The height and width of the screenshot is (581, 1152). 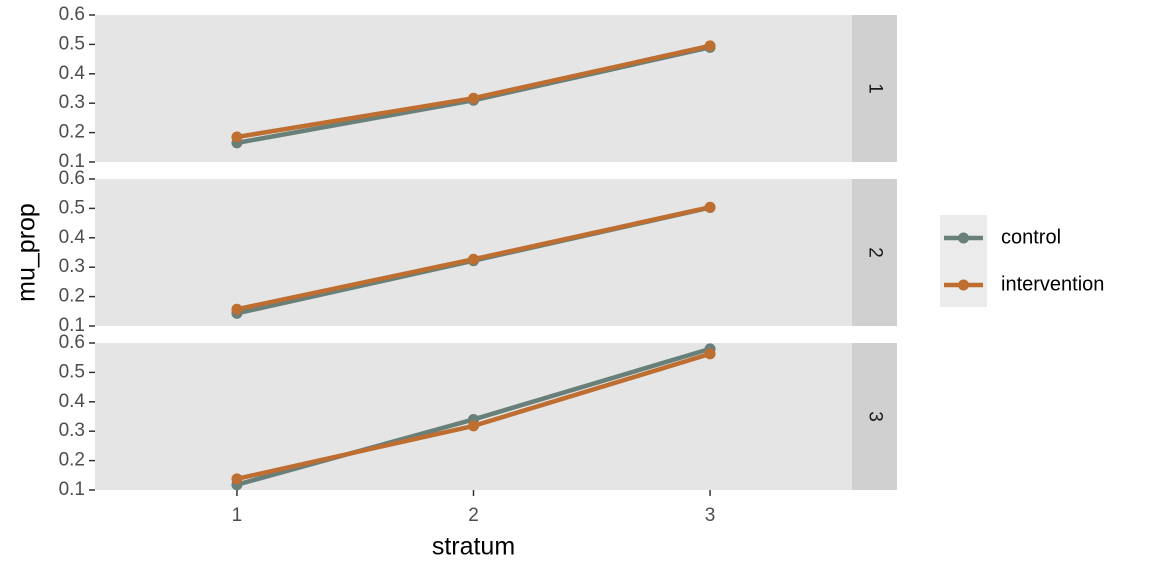 What do you see at coordinates (1031, 237) in the screenshot?
I see `legend-label-control: control` at bounding box center [1031, 237].